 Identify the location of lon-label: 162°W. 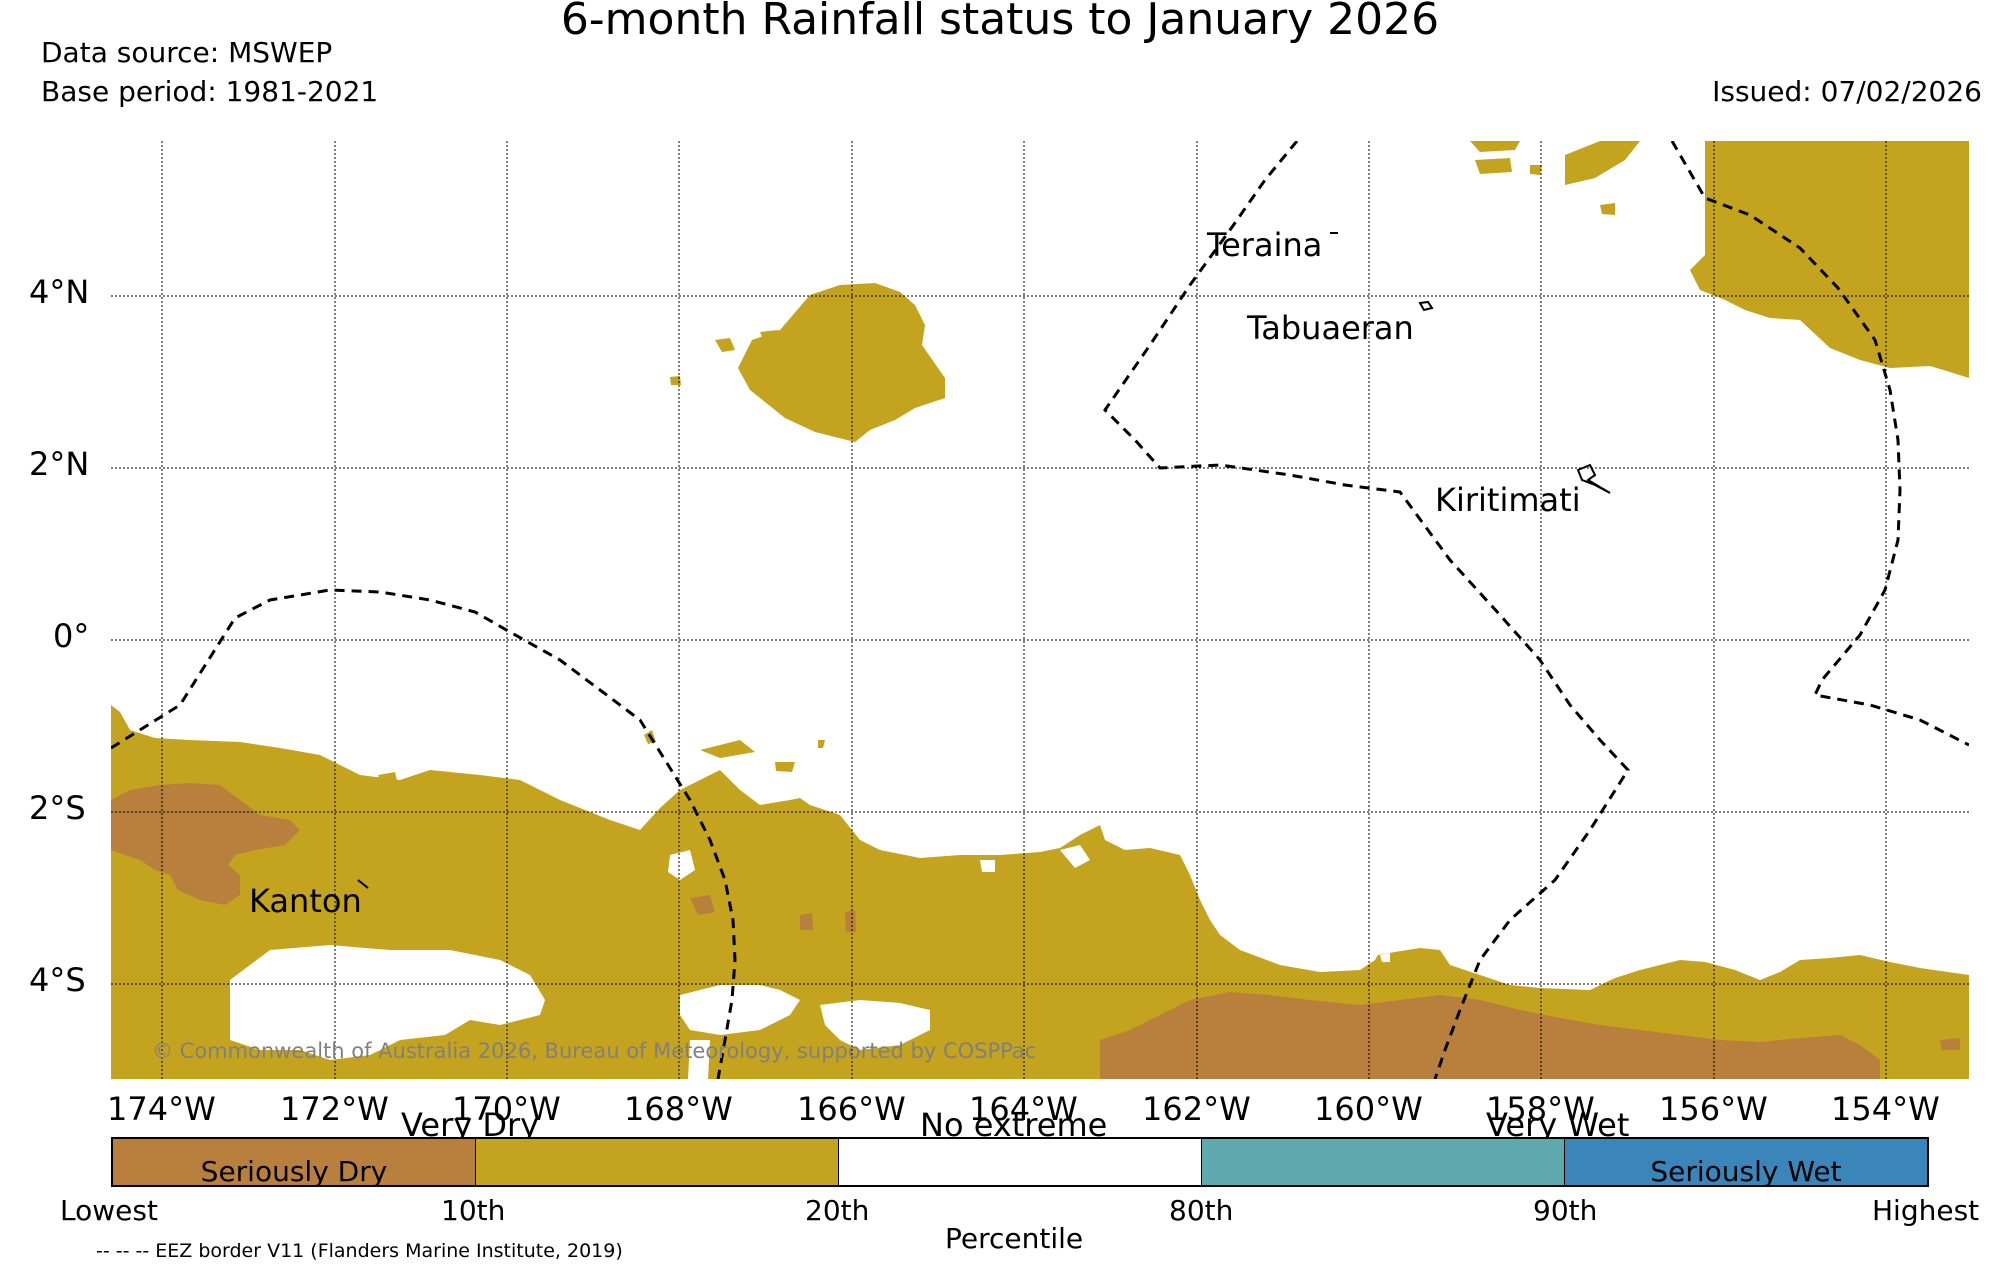
(1196, 1109).